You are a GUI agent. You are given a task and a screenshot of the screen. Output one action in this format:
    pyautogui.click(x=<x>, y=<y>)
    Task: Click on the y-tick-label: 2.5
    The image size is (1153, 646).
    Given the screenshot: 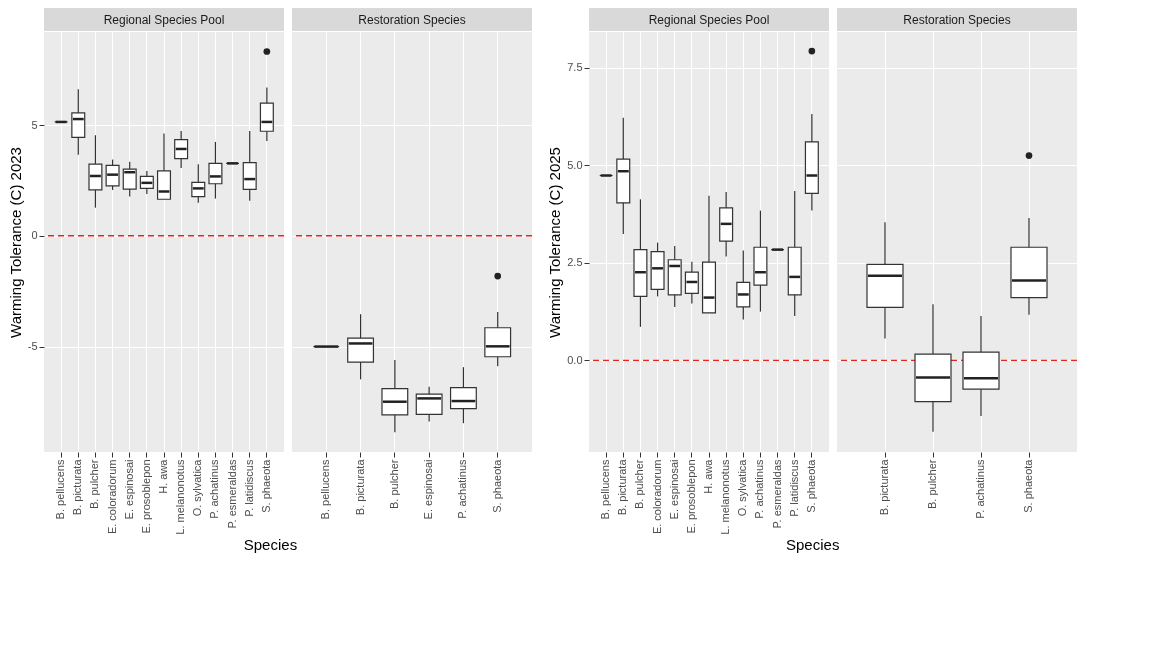 What is the action you would take?
    pyautogui.click(x=575, y=262)
    